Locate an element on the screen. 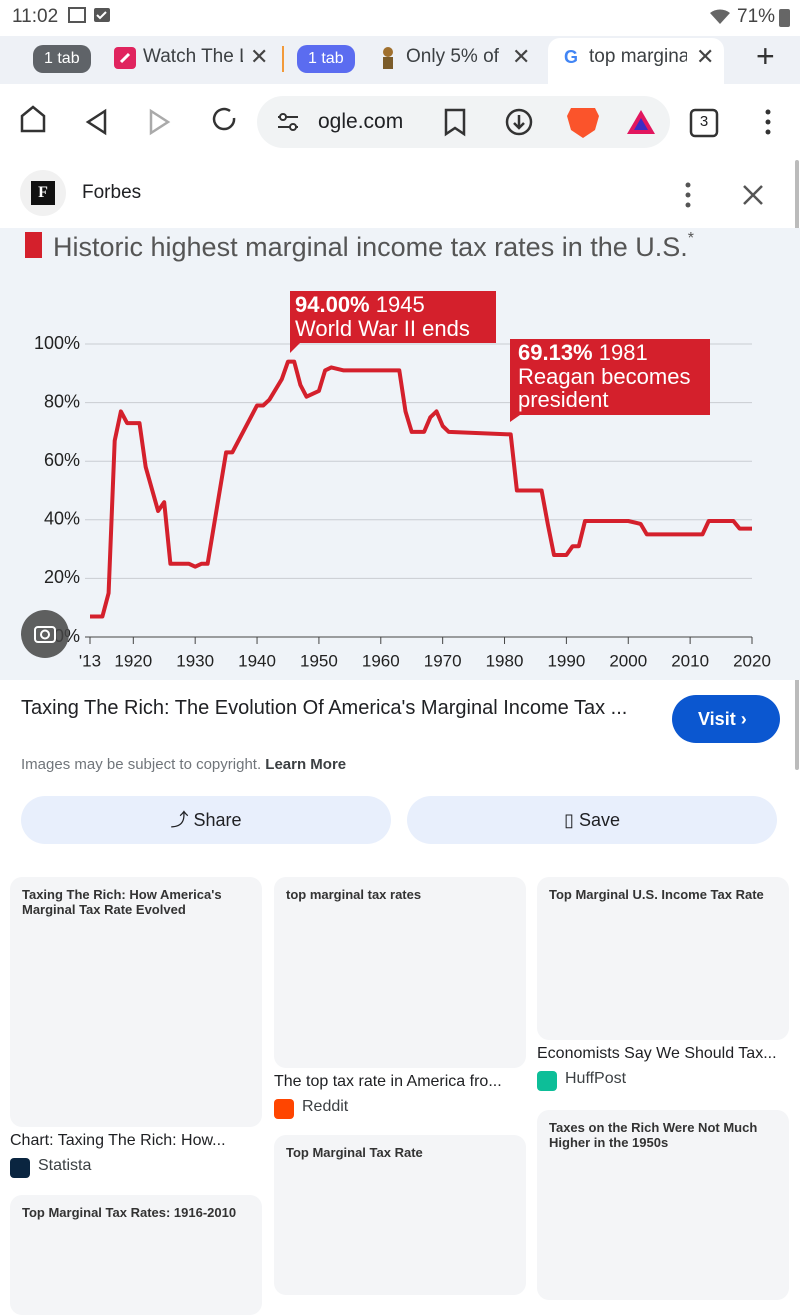  tab-switcher is located at coordinates (704, 123).